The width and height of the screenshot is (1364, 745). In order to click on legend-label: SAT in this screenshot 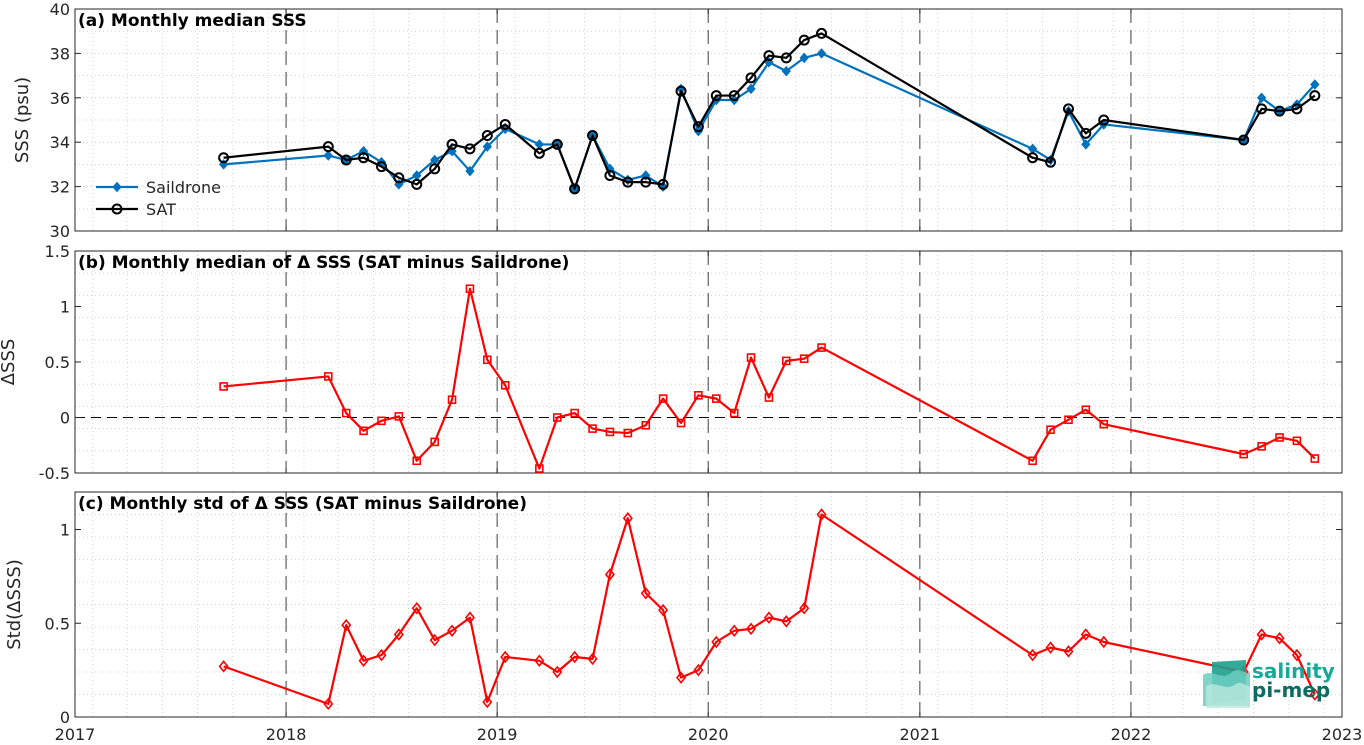, I will do `click(161, 209)`.